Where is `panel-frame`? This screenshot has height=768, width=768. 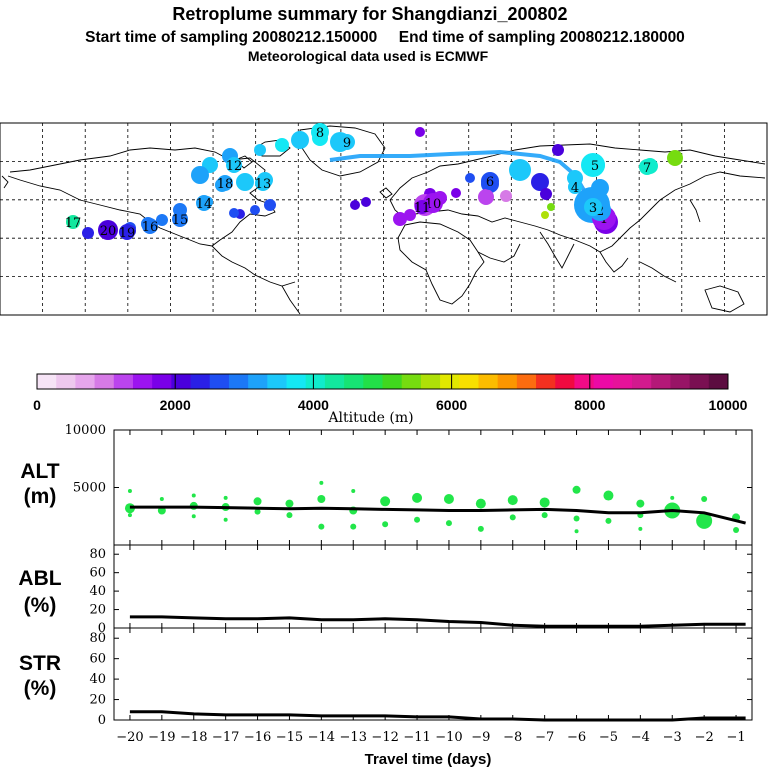 panel-frame is located at coordinates (433, 586).